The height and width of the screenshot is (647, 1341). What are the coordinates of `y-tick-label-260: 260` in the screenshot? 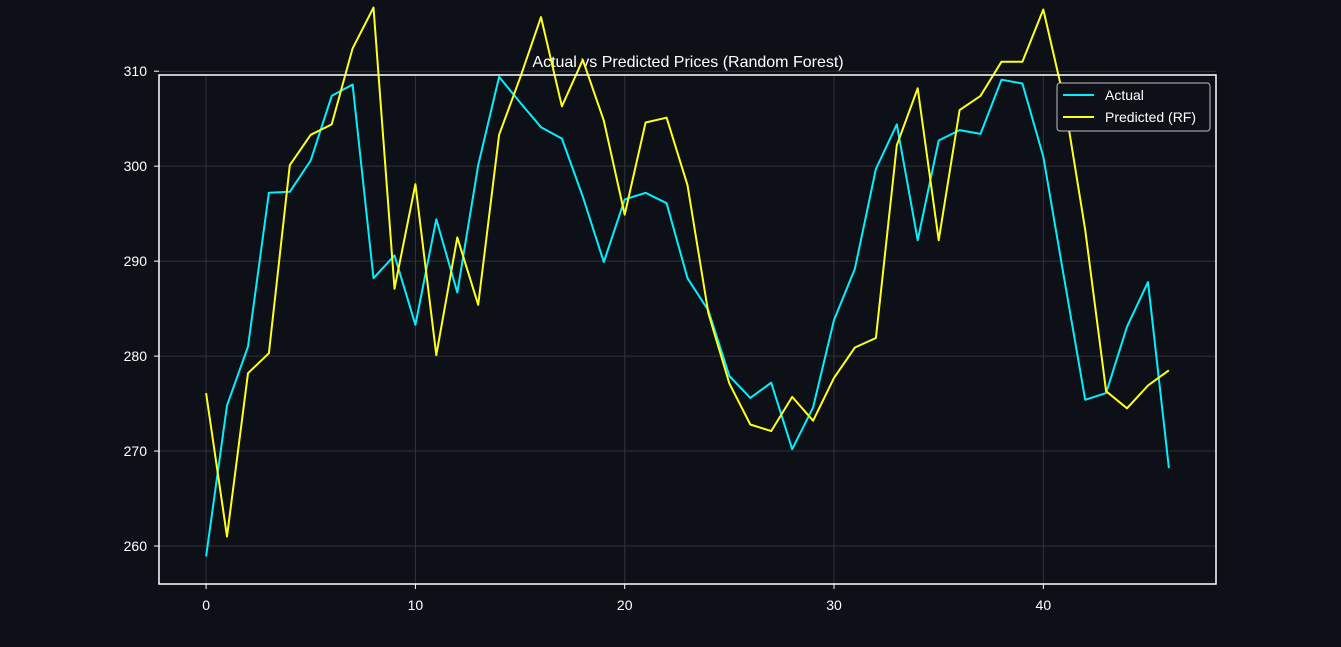 It's located at (136, 546).